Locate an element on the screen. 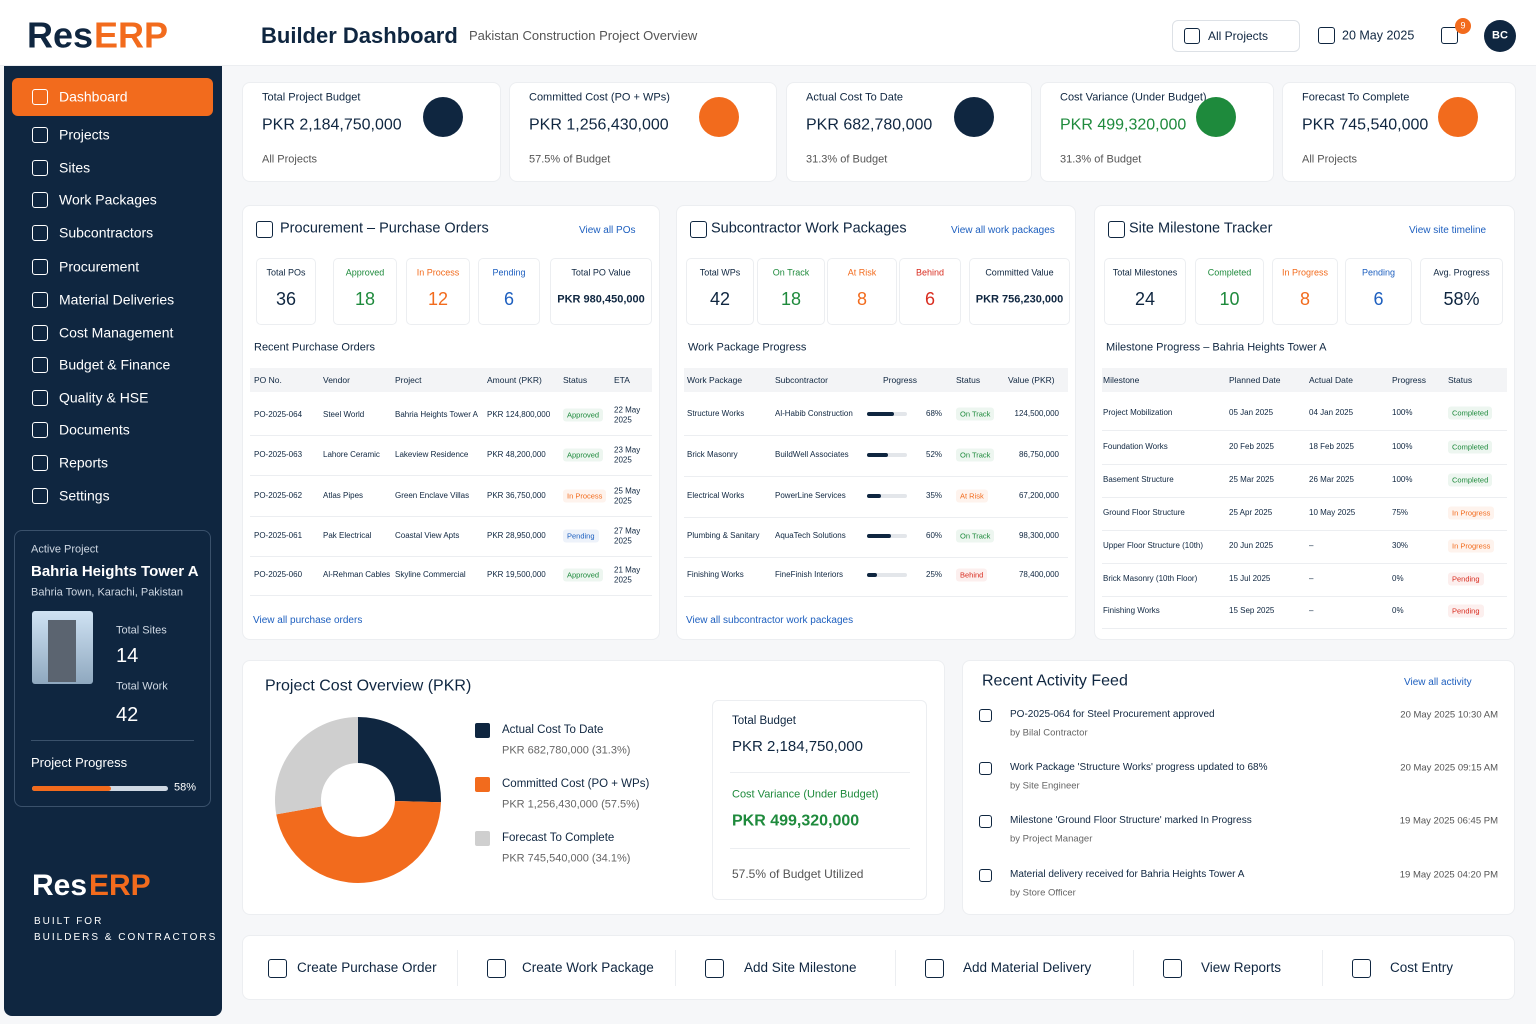  cell: Coastal View Apts is located at coordinates (427, 536).